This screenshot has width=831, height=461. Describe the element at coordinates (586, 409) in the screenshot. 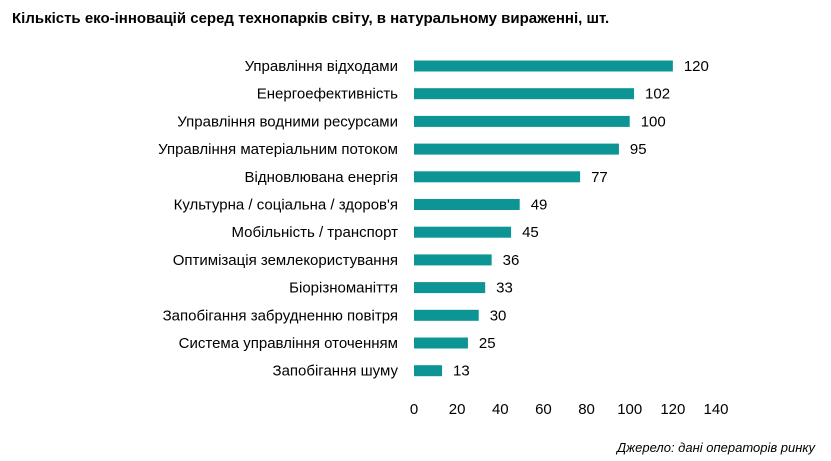

I see `x-tick-label: 80` at that location.